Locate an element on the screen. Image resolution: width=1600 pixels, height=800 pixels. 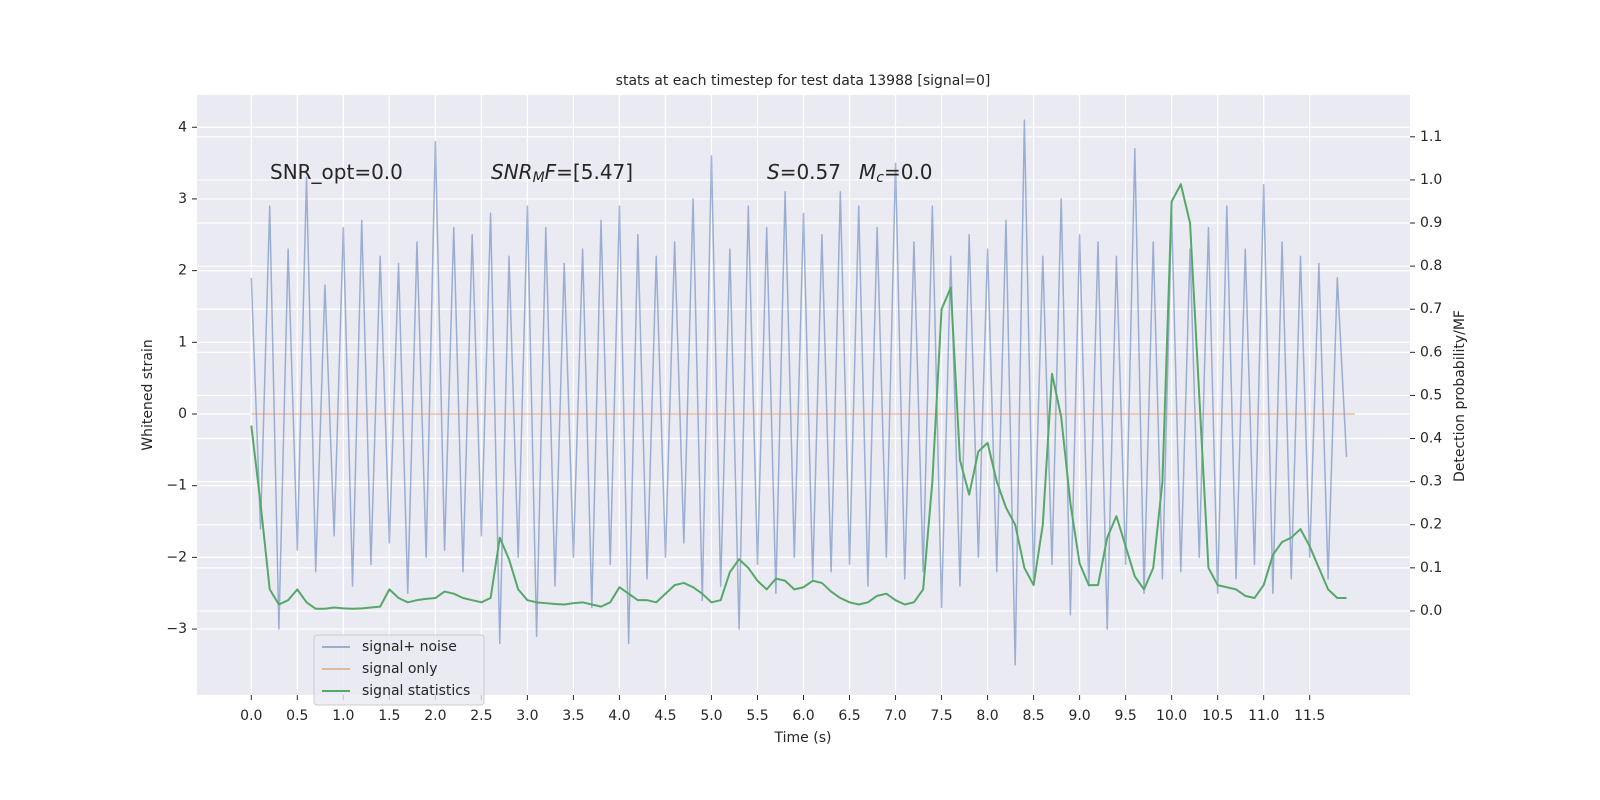
x-tick-label: 5.0 is located at coordinates (711, 716).